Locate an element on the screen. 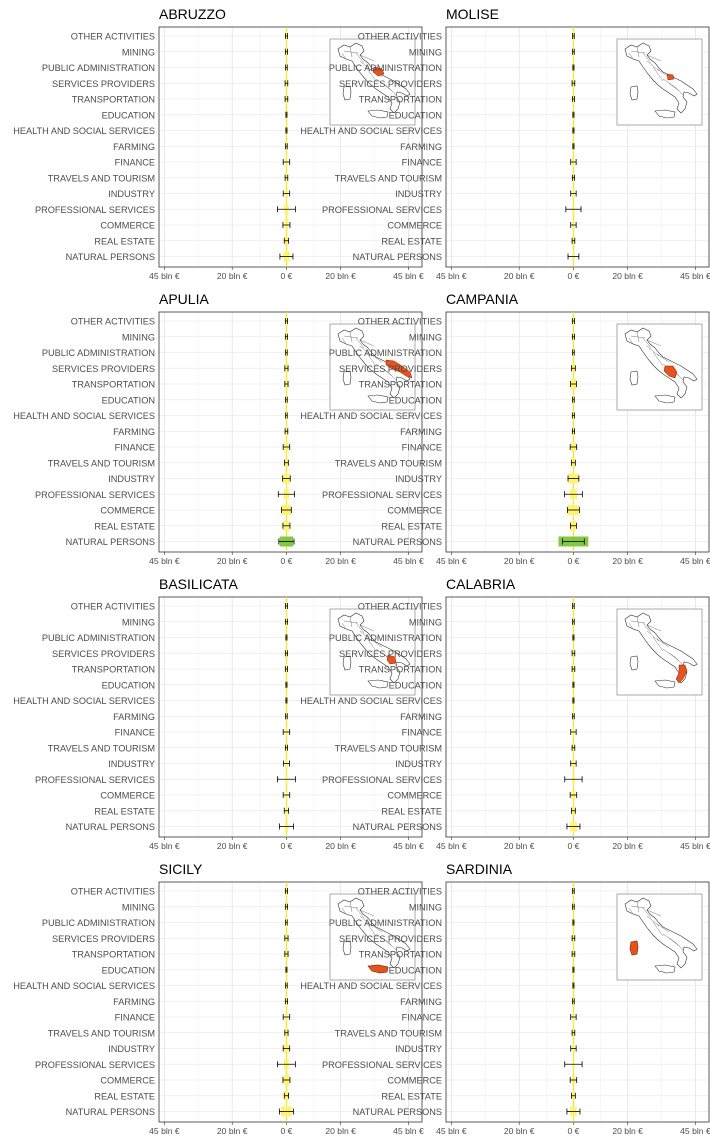 The width and height of the screenshot is (710, 1140). panel-border is located at coordinates (577, 1002).